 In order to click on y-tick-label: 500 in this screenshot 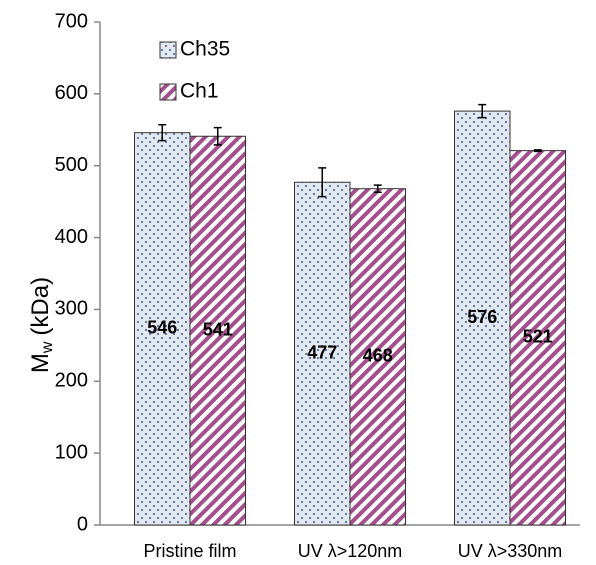, I will do `click(71, 165)`.